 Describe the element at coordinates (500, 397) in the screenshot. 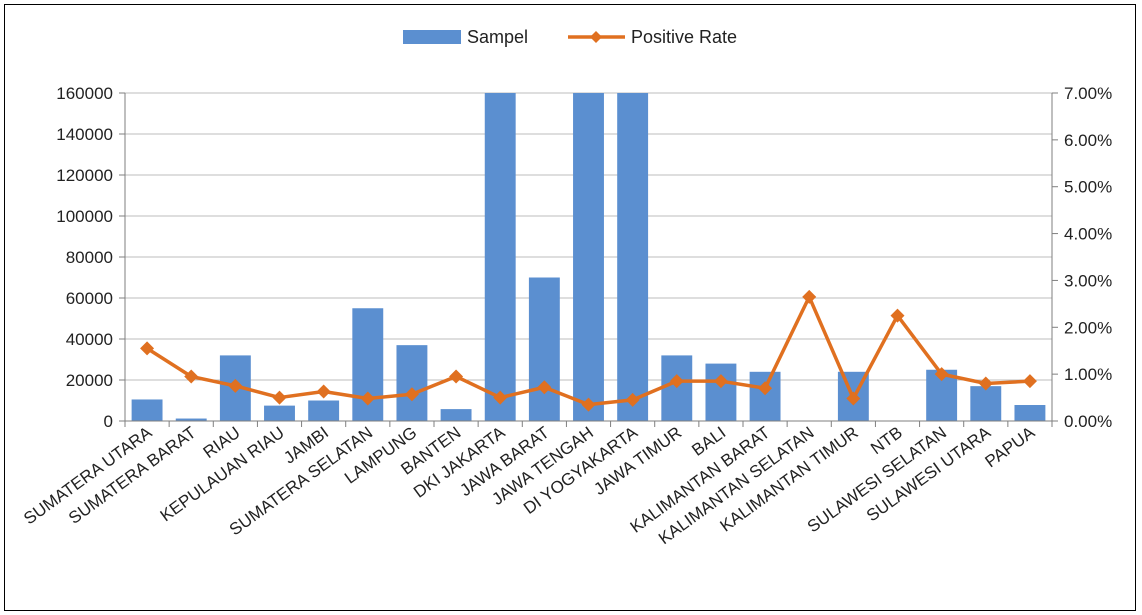

I see `rate-point-dki-jakarta` at that location.